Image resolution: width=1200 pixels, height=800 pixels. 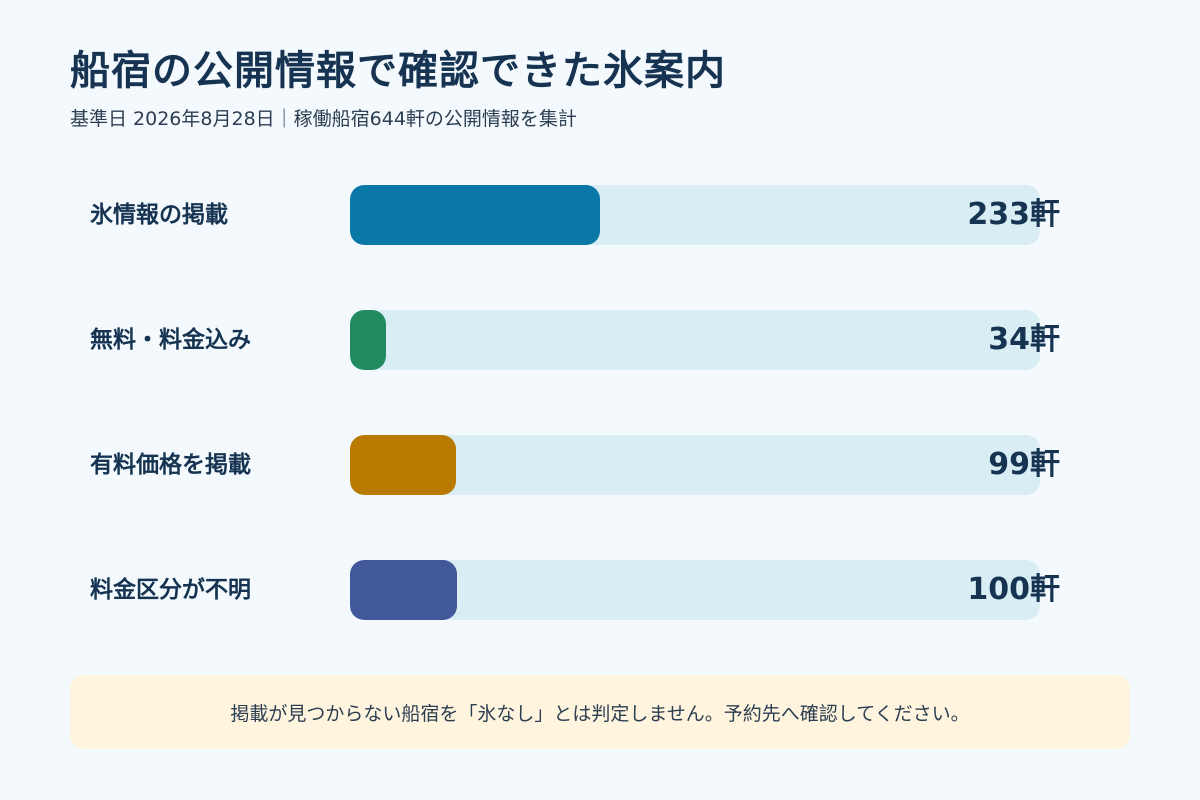 I want to click on bar-value-label: 233軒, so click(x=1013, y=214).